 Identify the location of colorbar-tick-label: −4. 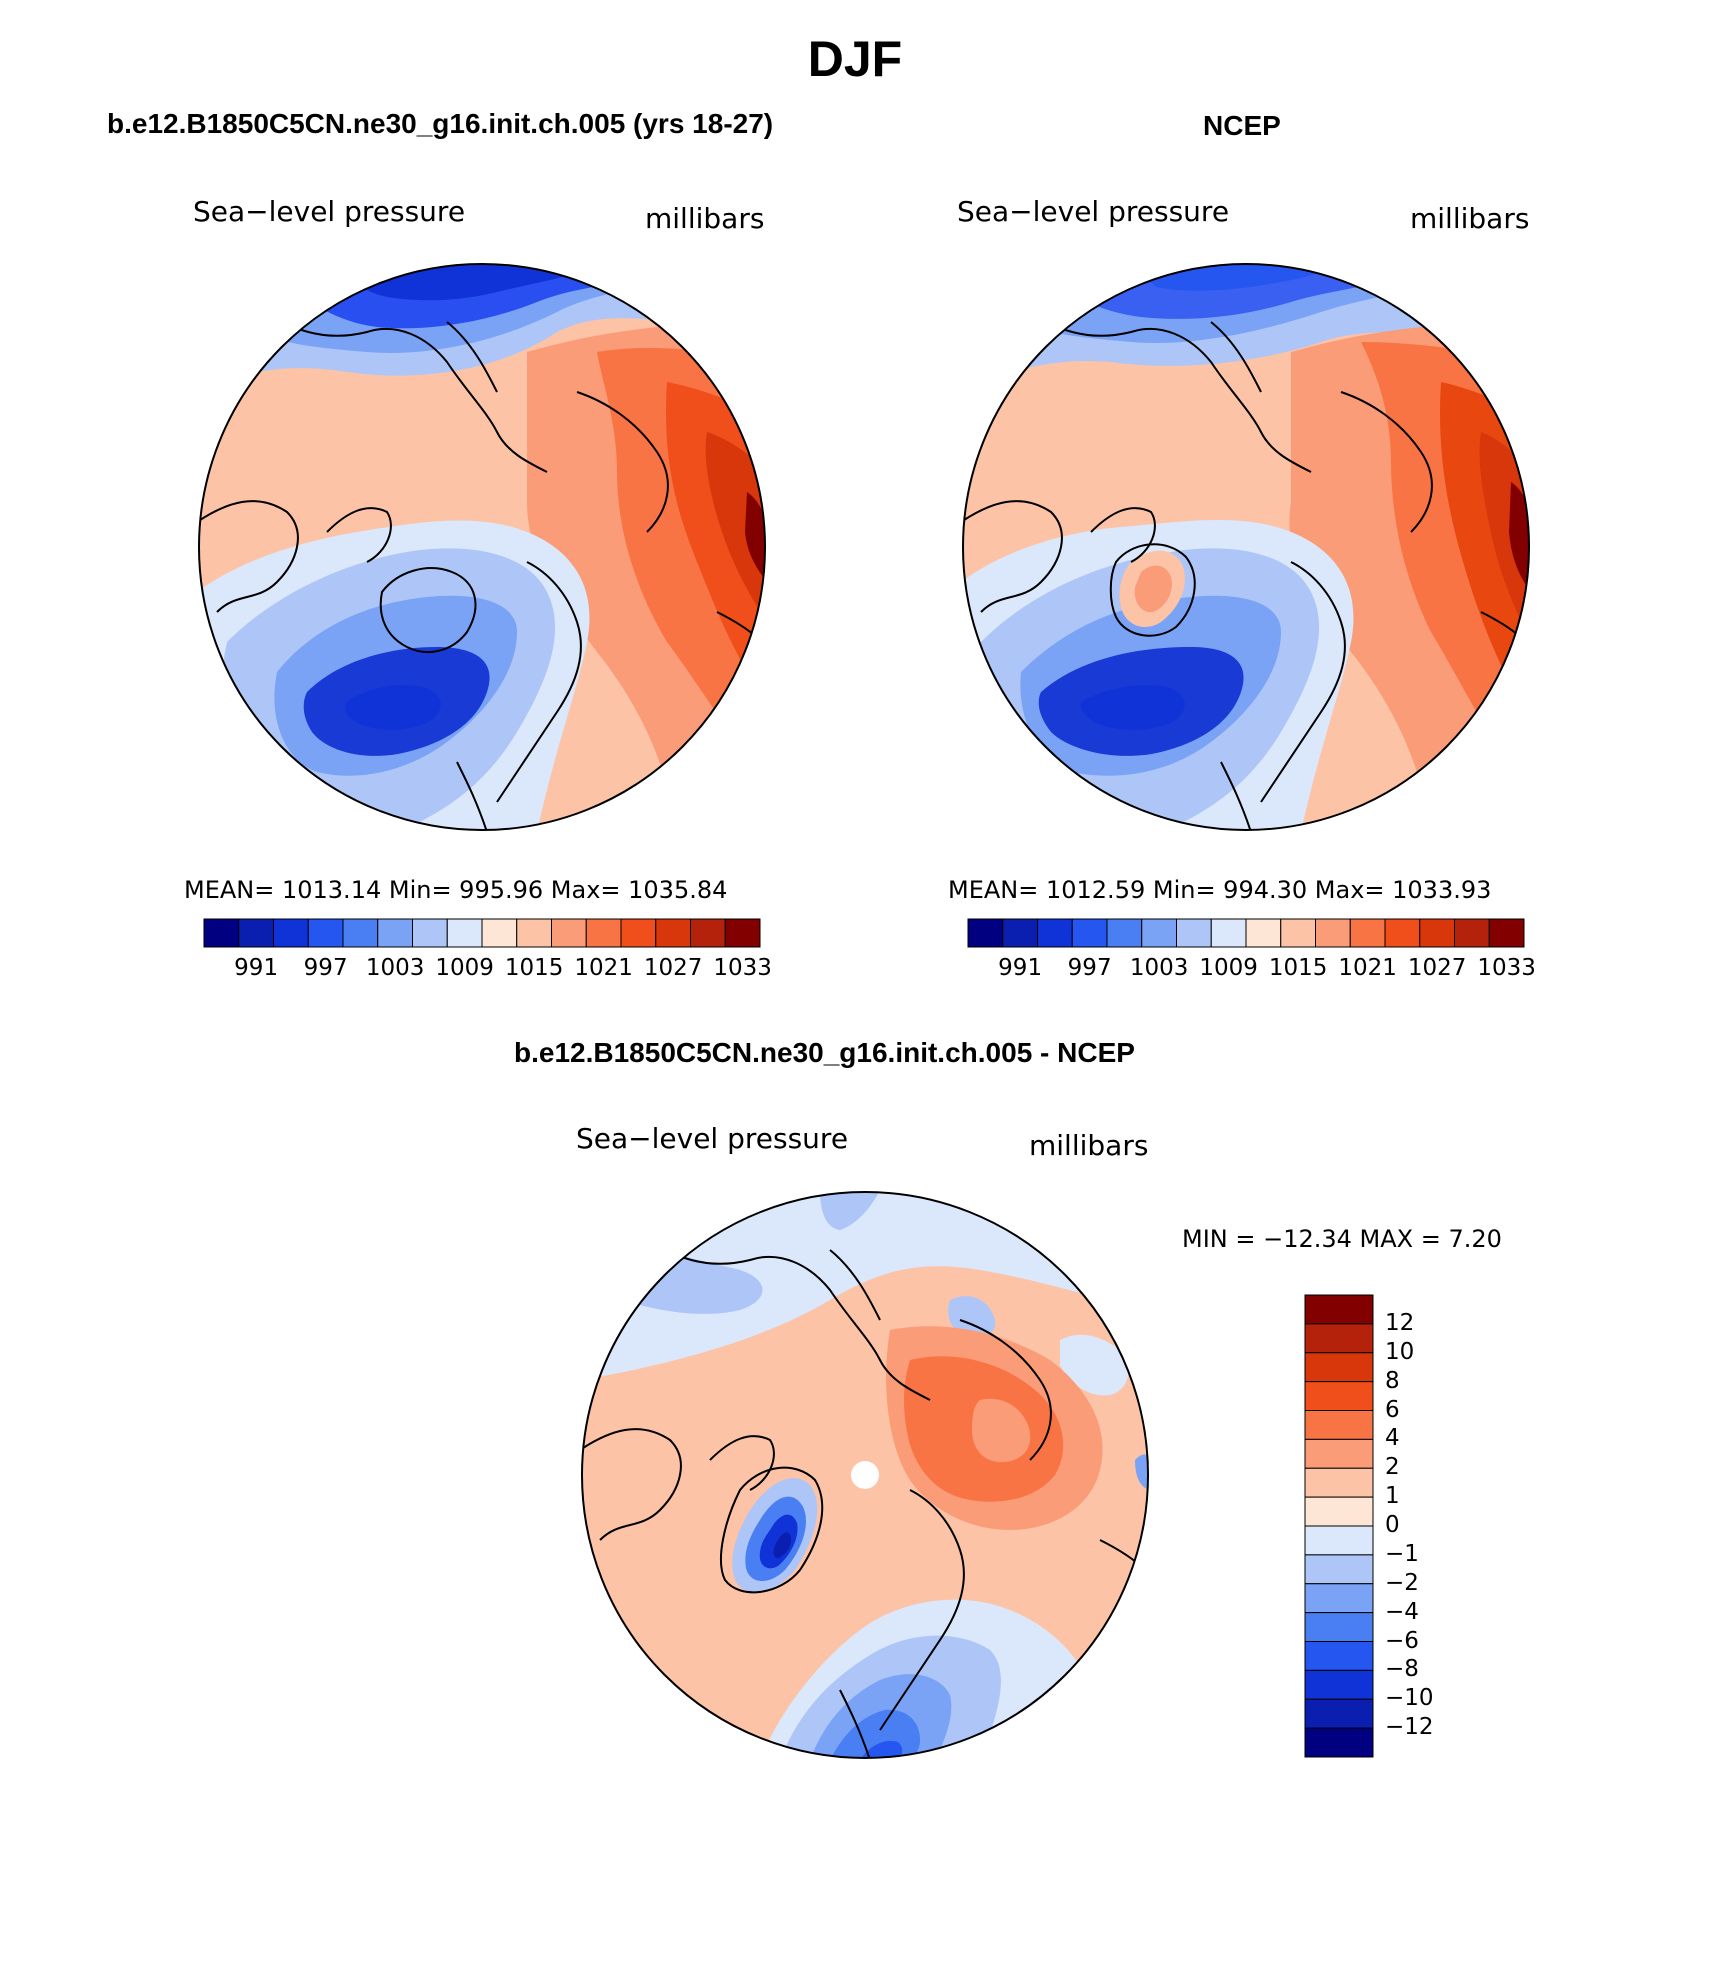
(1402, 1611).